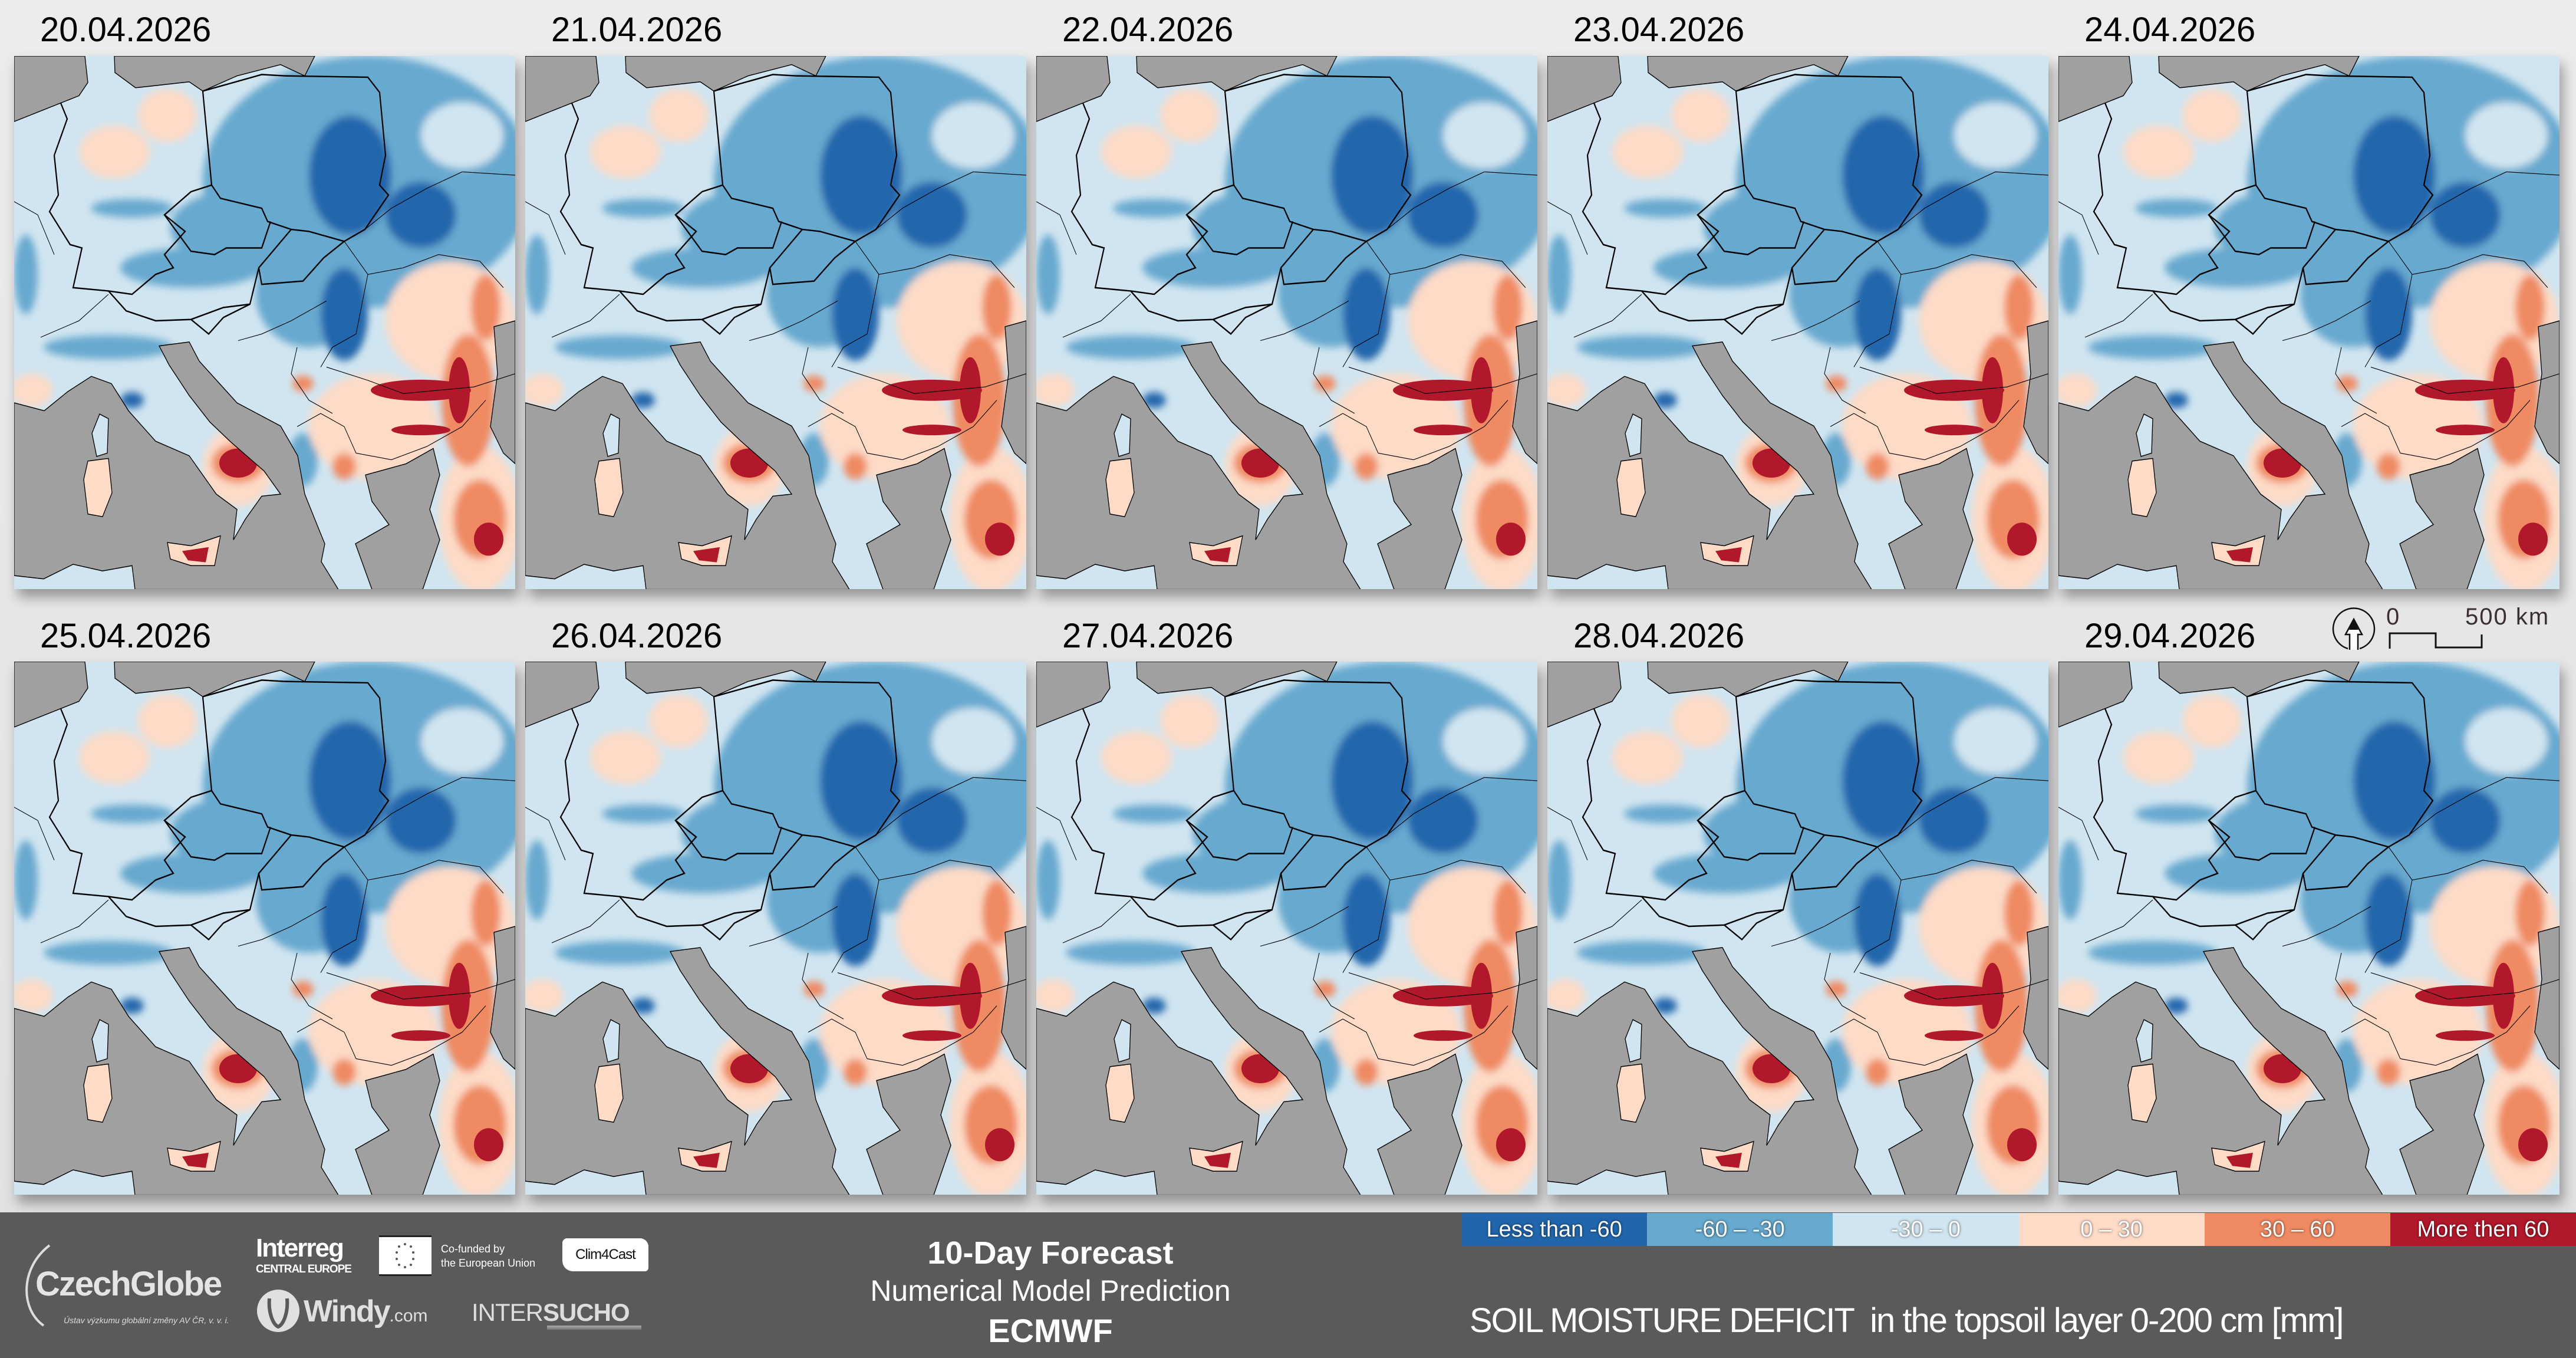 The height and width of the screenshot is (1358, 2576). I want to click on scale-end-label: 500 km, so click(2507, 617).